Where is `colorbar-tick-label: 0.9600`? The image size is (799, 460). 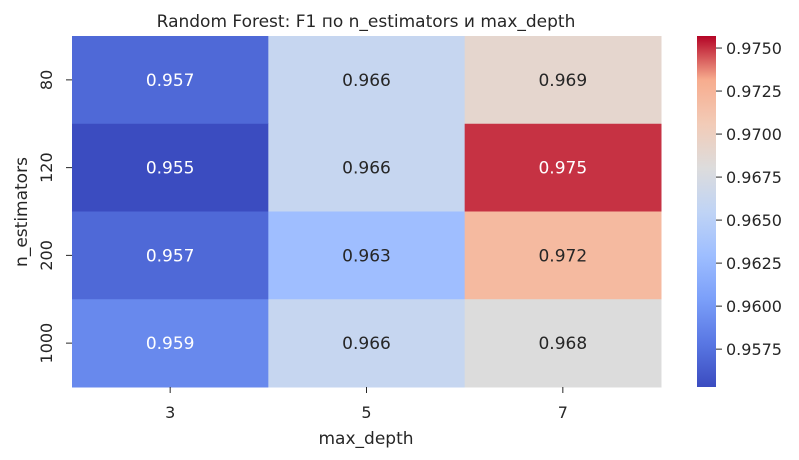 colorbar-tick-label: 0.9600 is located at coordinates (754, 306).